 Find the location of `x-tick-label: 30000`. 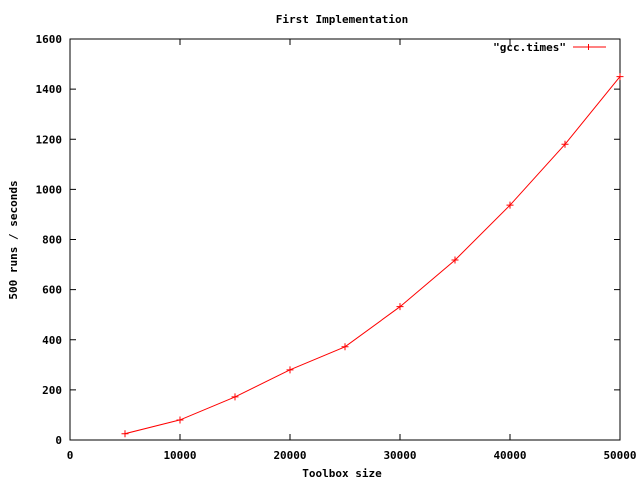

x-tick-label: 30000 is located at coordinates (399, 455).